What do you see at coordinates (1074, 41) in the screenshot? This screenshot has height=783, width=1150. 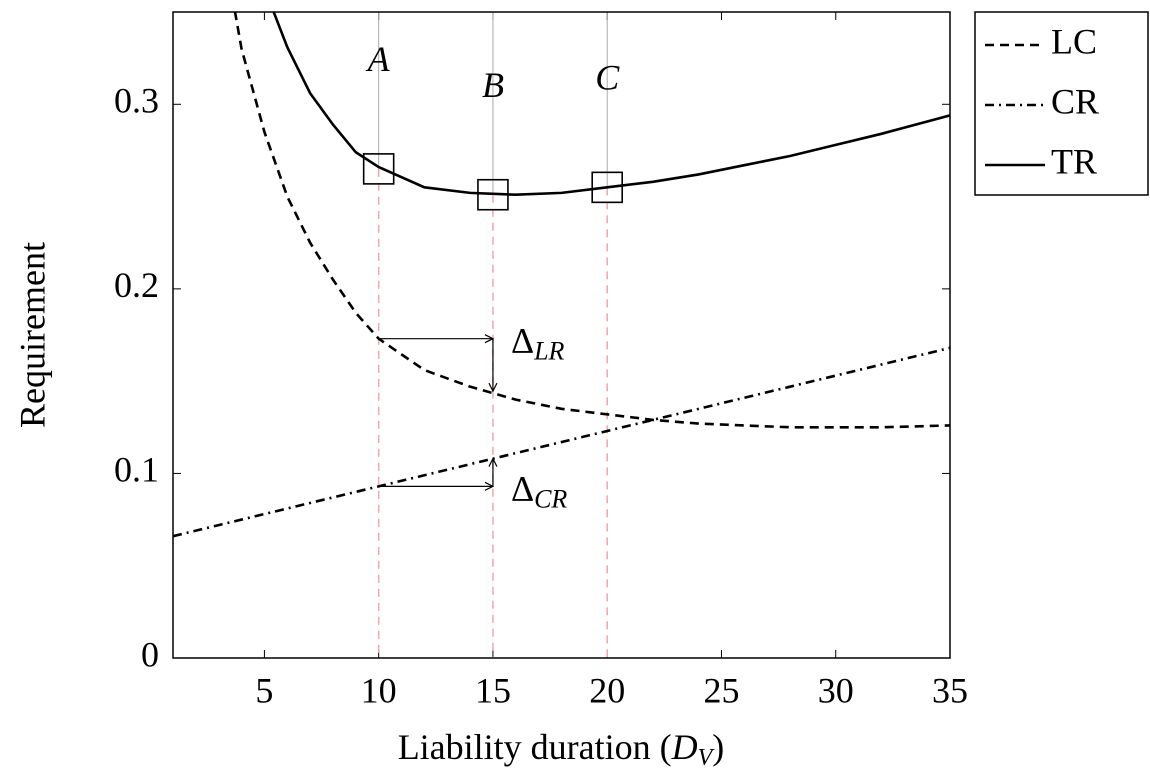 I see `legend-label: LC` at bounding box center [1074, 41].